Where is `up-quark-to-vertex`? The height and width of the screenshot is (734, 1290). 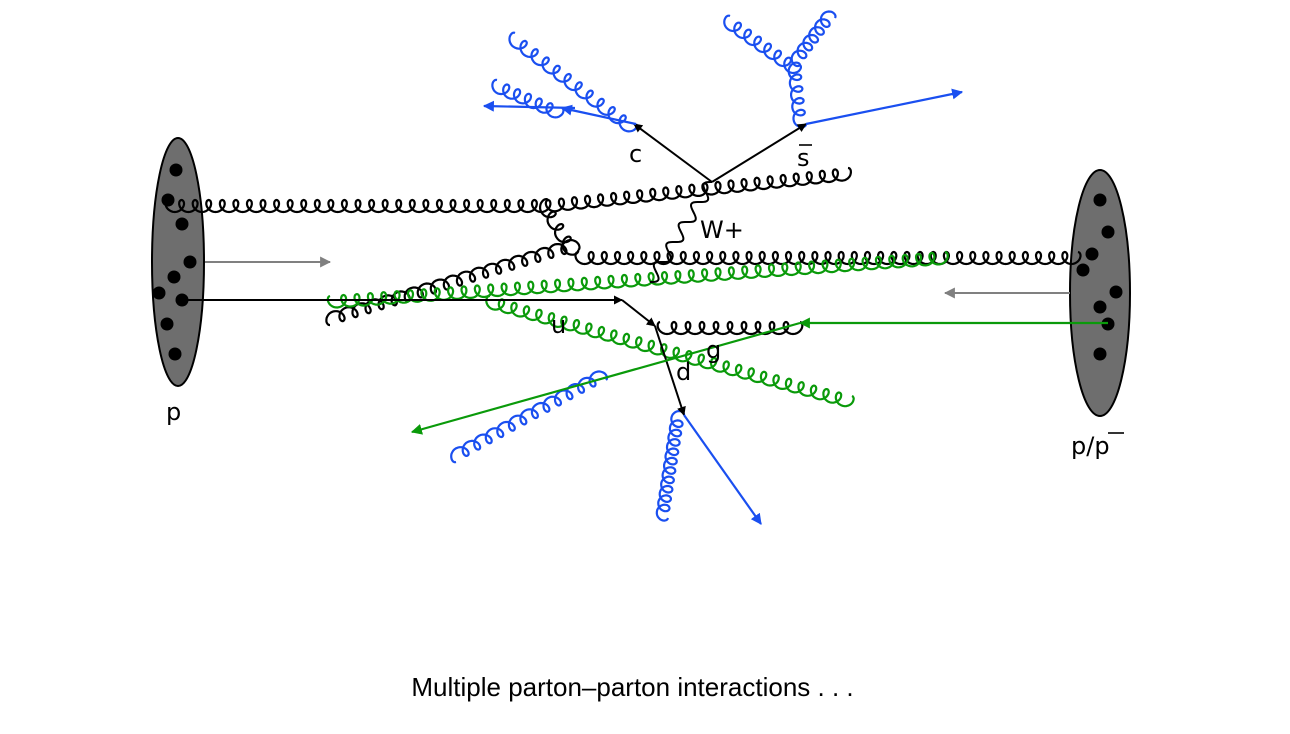
up-quark-to-vertex is located at coordinates (638, 313).